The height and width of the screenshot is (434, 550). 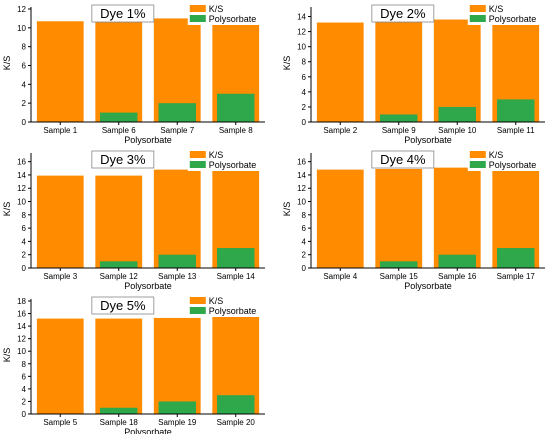 What do you see at coordinates (21, 301) in the screenshot?
I see `y-tick-label: 18` at bounding box center [21, 301].